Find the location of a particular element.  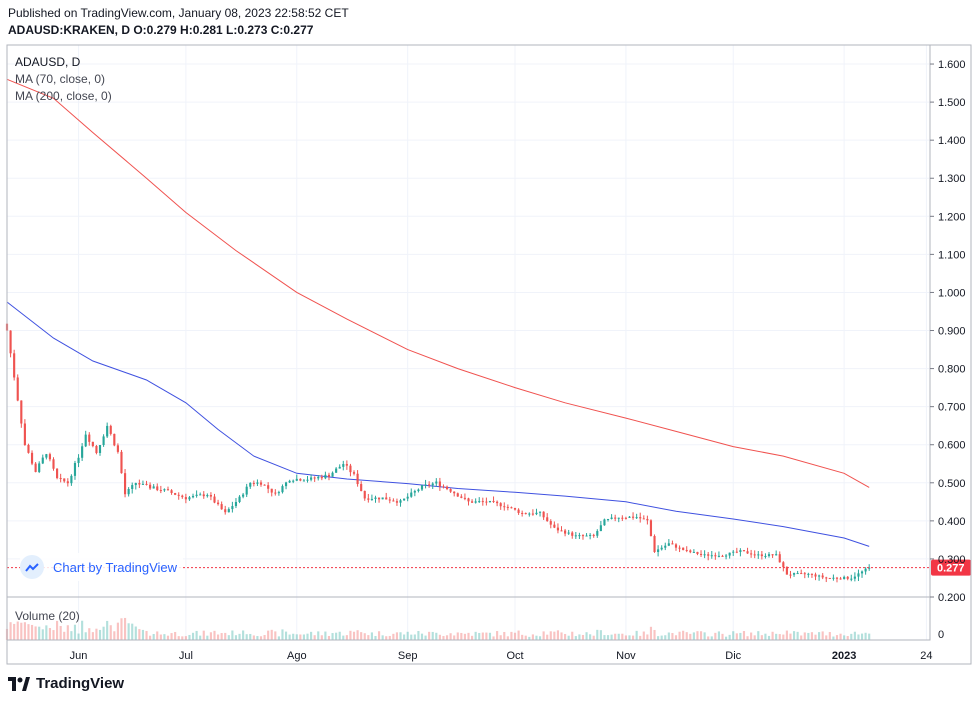

y-tick-label: 1.000 is located at coordinates (952, 293).